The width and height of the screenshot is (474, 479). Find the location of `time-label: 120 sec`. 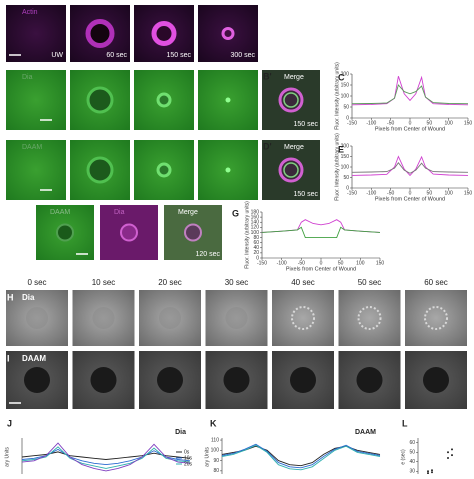

time-label: 120 sec is located at coordinates (207, 254).